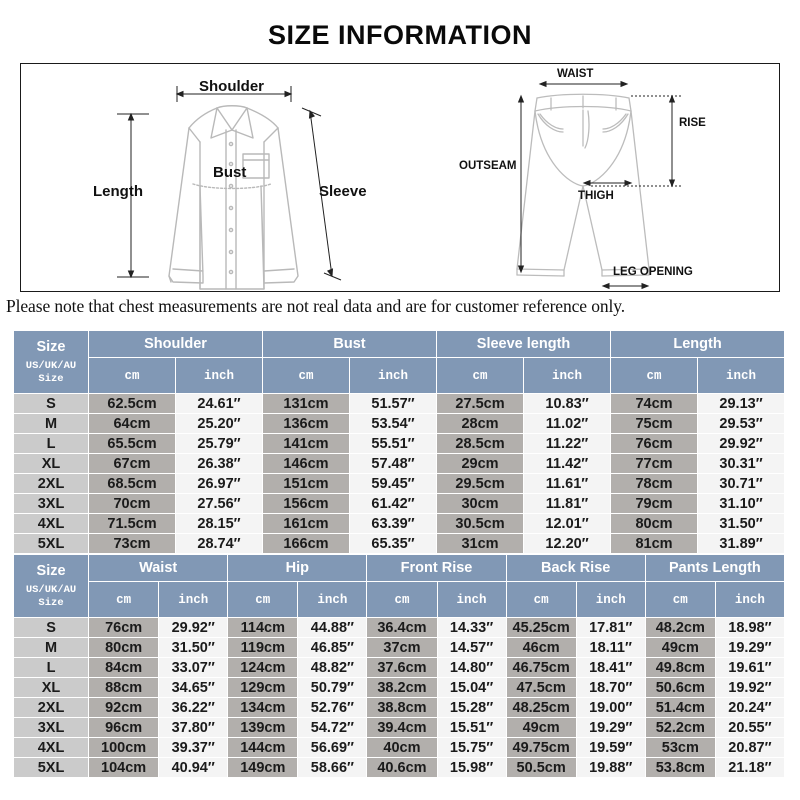  What do you see at coordinates (741, 423) in the screenshot?
I see `inch-value-cell: 29.53″` at bounding box center [741, 423].